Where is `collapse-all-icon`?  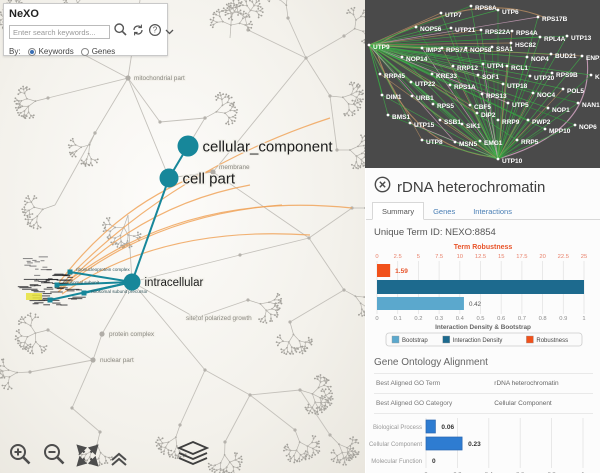
collapse-all-icon is located at coordinates (119, 459).